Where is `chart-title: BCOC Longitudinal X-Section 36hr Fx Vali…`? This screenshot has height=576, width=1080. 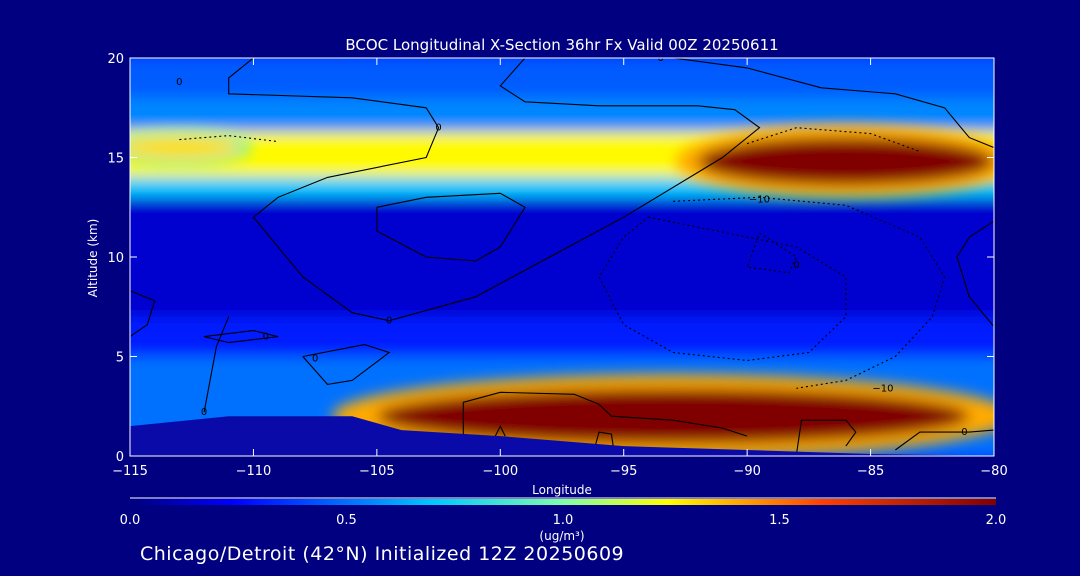 chart-title: BCOC Longitudinal X-Section 36hr Fx Vali… is located at coordinates (561, 45).